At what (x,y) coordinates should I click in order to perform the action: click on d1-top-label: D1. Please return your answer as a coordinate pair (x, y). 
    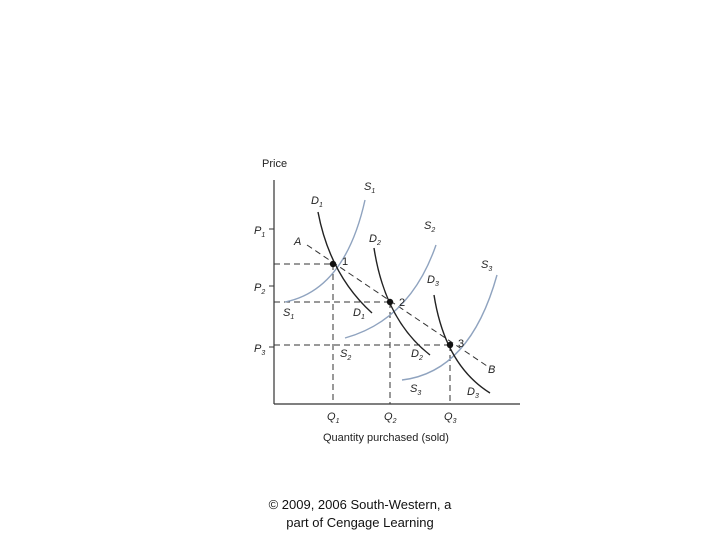
    Looking at the image, I should click on (317, 202).